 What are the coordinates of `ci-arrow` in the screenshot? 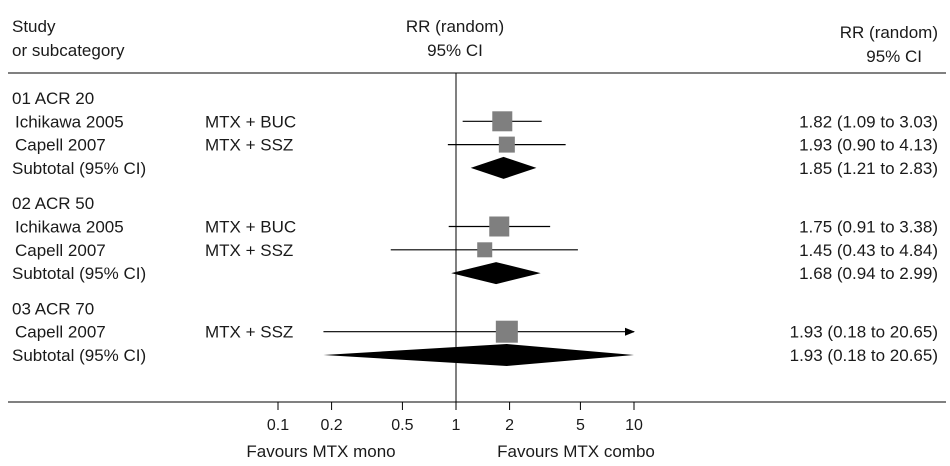 It's located at (630, 331).